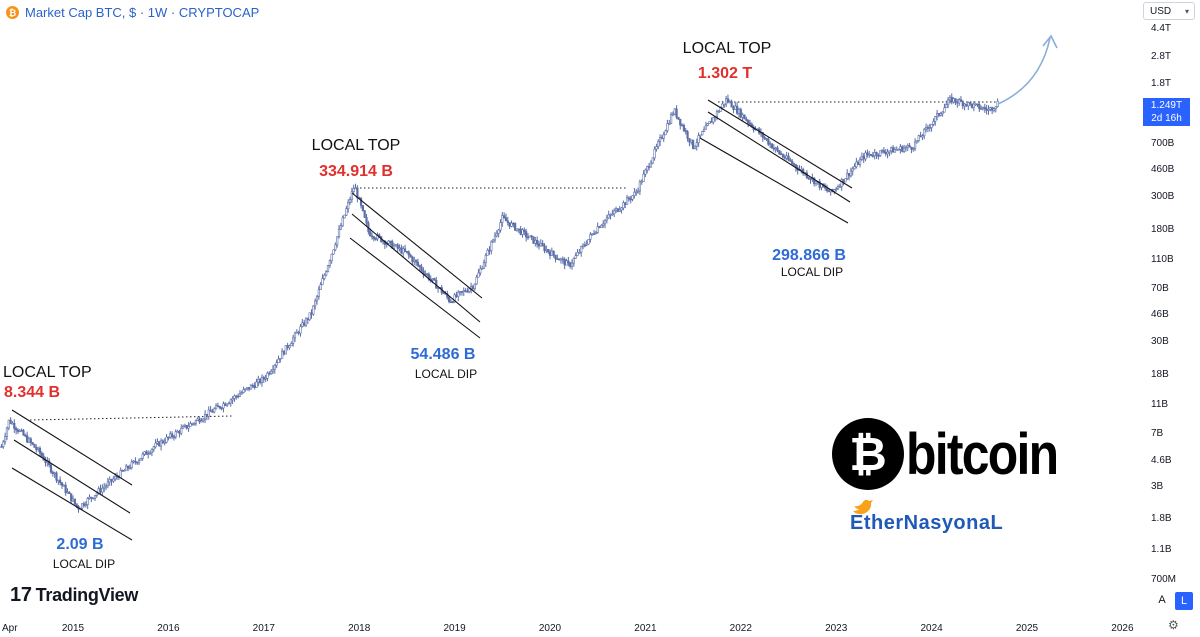  I want to click on tradingview-logo: 17 TradingView, so click(74, 595).